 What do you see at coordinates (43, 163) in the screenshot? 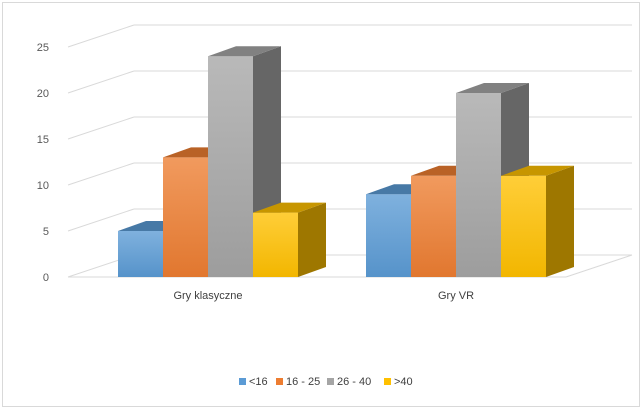
I see `y-axis: 0 5 10 15 20 25` at bounding box center [43, 163].